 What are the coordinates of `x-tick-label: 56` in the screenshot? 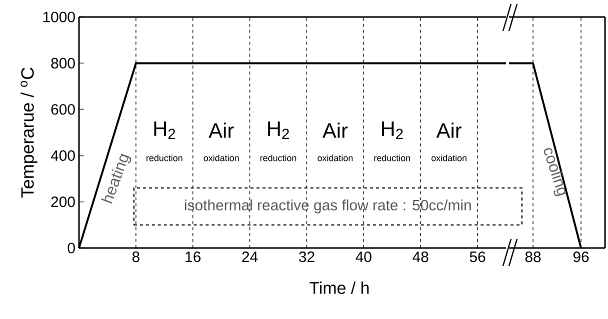 It's located at (478, 257).